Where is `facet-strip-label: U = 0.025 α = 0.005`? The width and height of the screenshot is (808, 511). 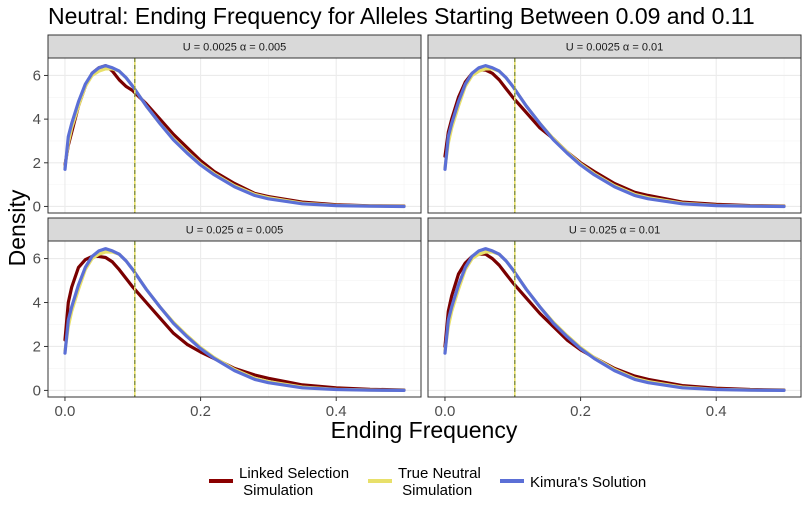
facet-strip-label: U = 0.025 α = 0.005 is located at coordinates (235, 231).